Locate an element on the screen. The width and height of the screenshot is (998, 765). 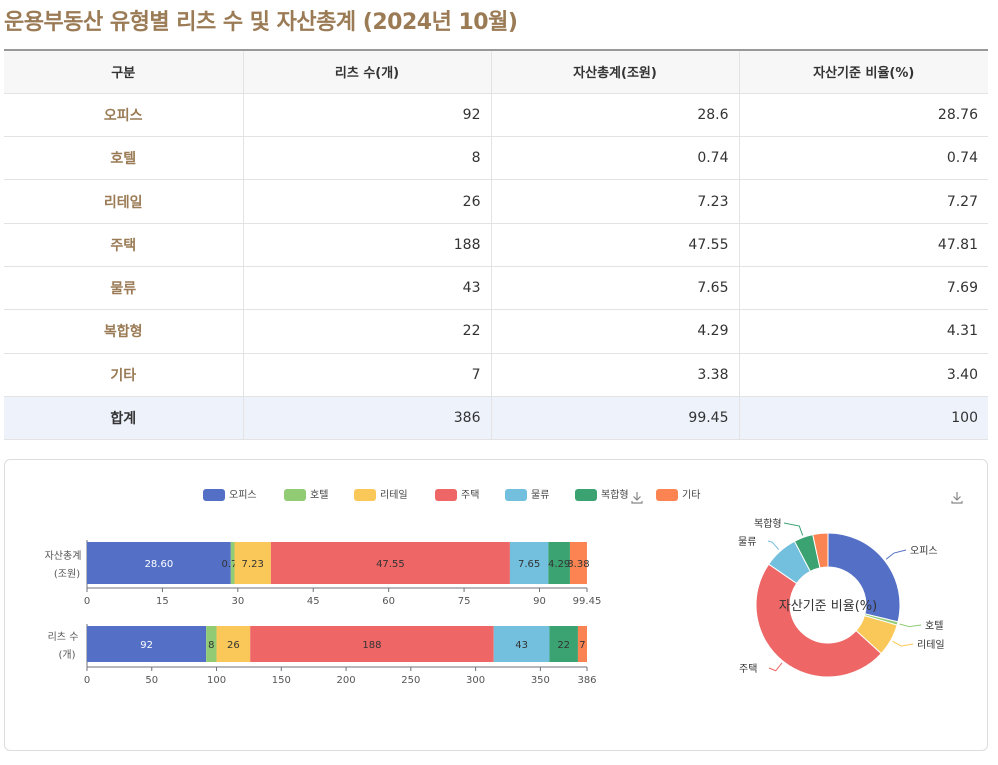
row-reits-count: 43 is located at coordinates (367, 288).